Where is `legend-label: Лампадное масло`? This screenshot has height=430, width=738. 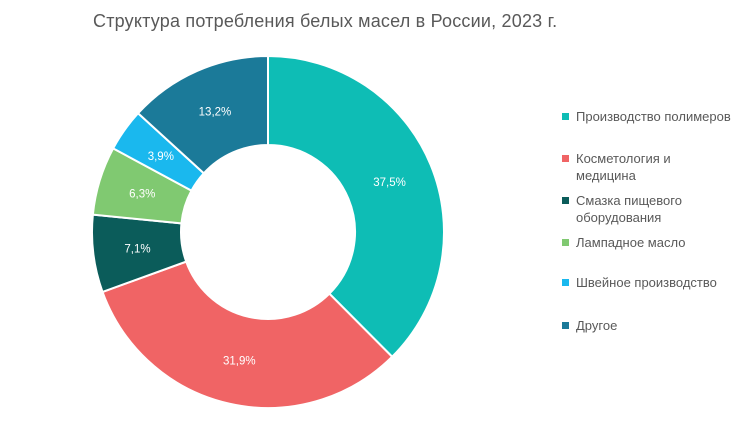 legend-label: Лампадное масло is located at coordinates (631, 242).